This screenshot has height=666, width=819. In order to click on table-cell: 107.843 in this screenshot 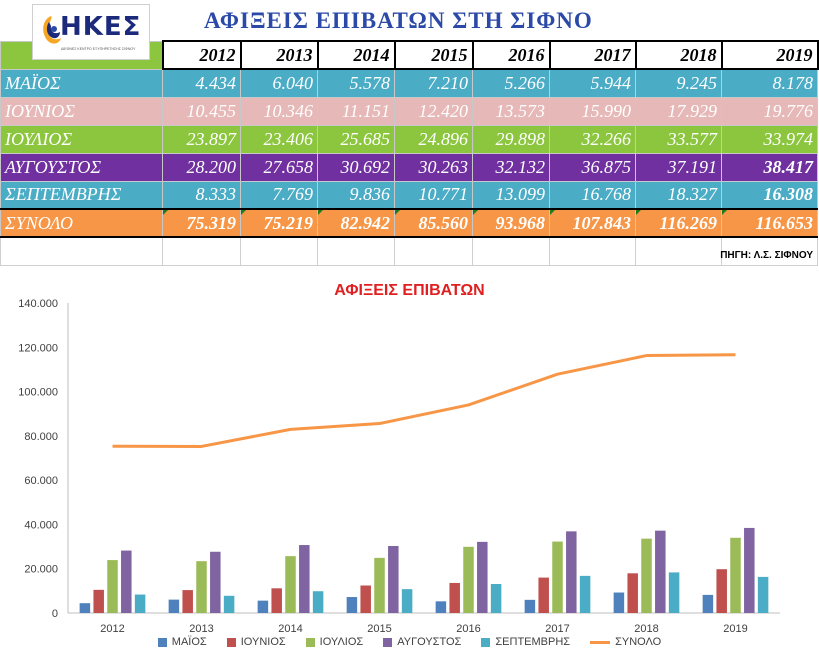, I will do `click(592, 223)`.